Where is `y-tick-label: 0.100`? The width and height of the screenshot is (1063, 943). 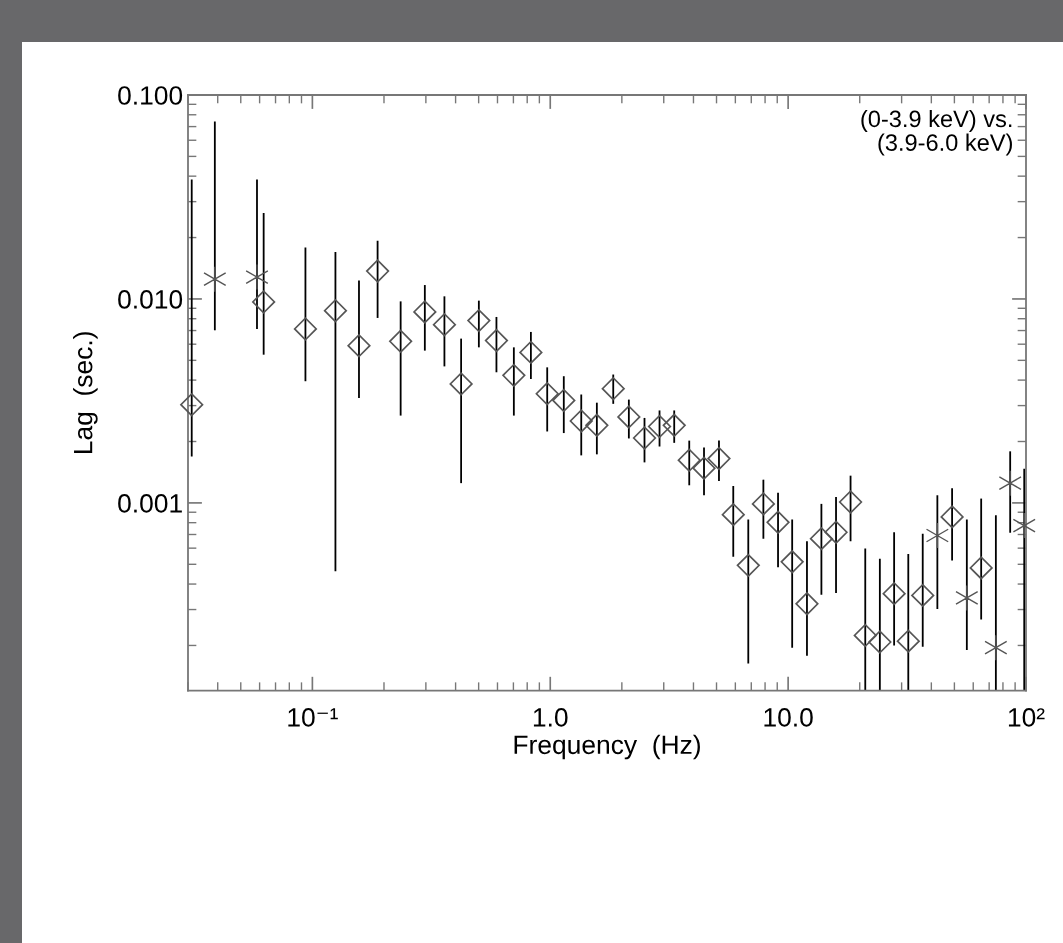
y-tick-label: 0.100 is located at coordinates (150, 95).